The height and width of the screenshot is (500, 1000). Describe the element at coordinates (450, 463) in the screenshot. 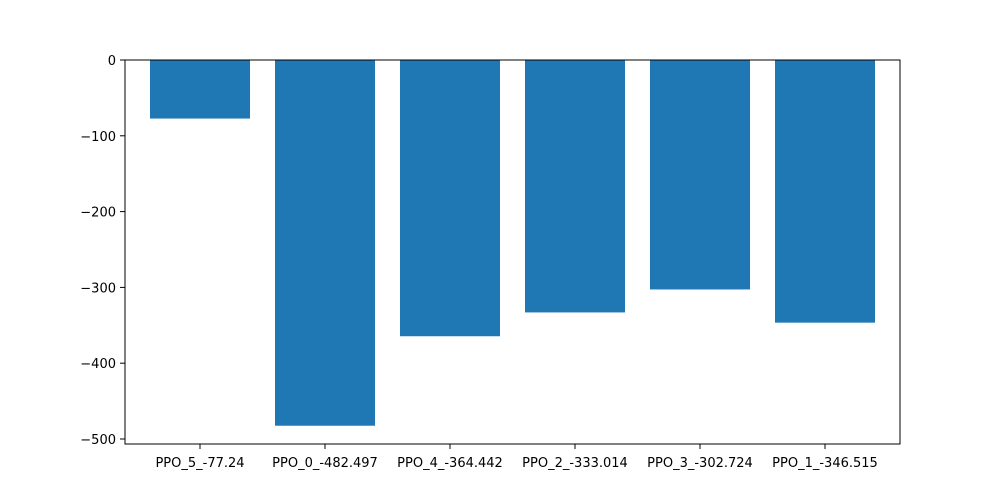

I see `x-tick-label-2: PPO_4_-364.442` at that location.